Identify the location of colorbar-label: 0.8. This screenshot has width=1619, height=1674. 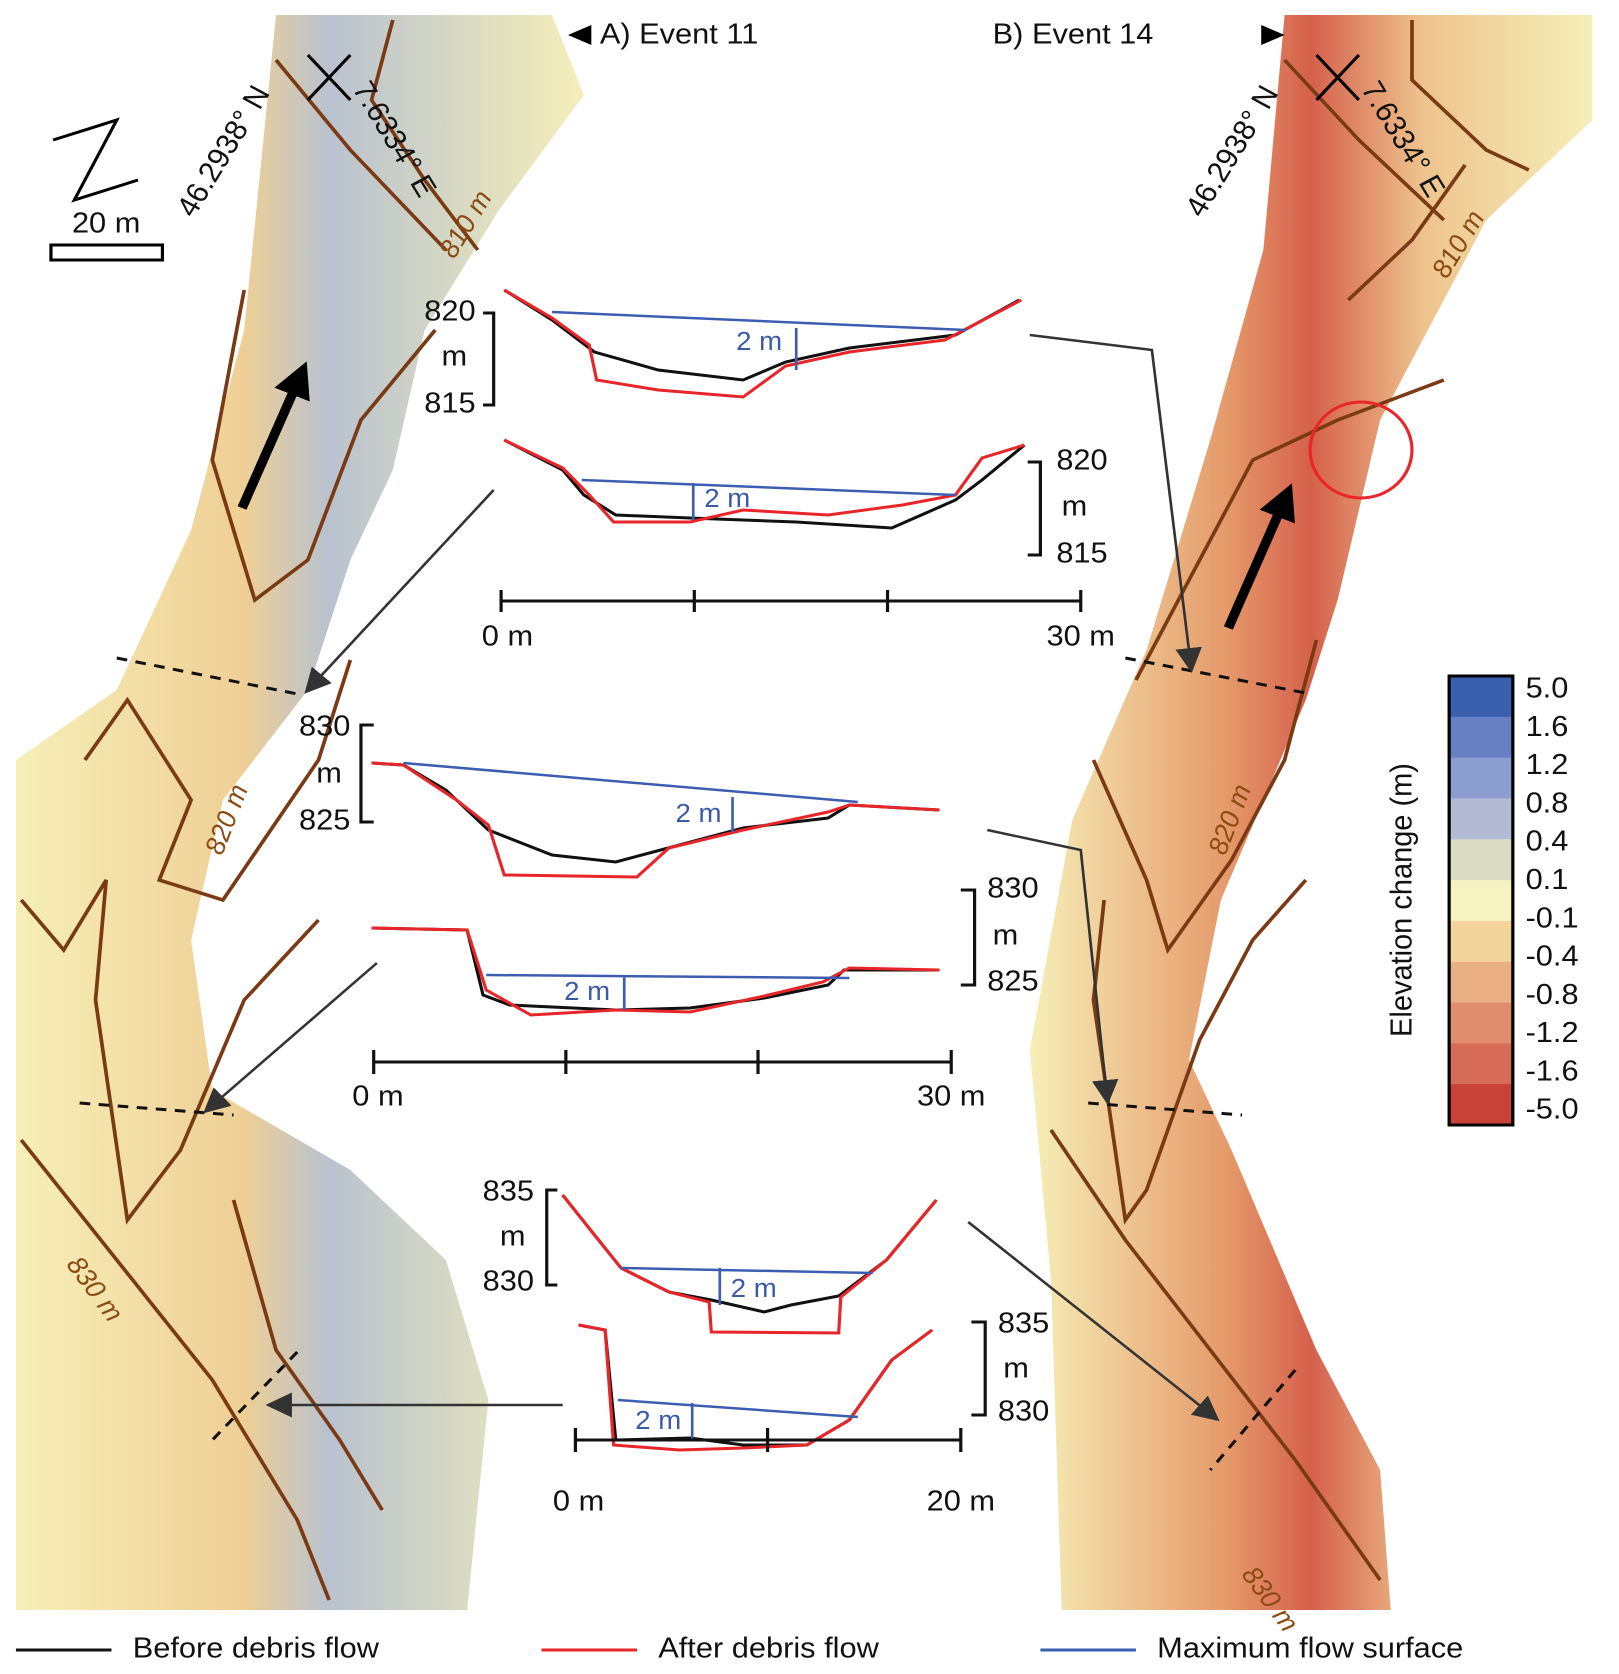
(1547, 803).